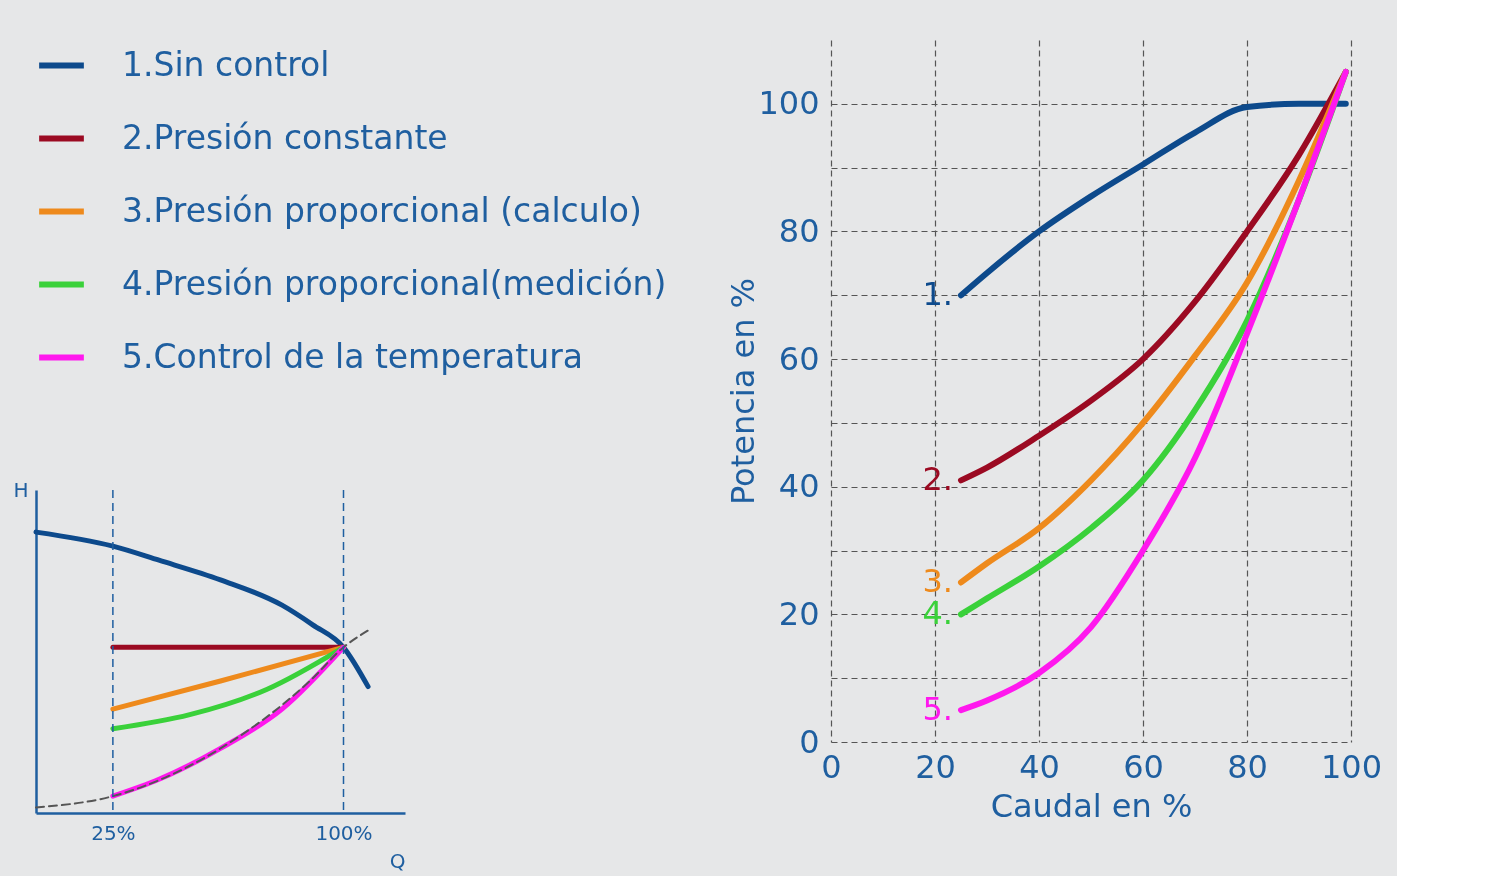 This screenshot has height=886, width=1503. I want to click on y-axis-title: Potencia en %, so click(743, 391).